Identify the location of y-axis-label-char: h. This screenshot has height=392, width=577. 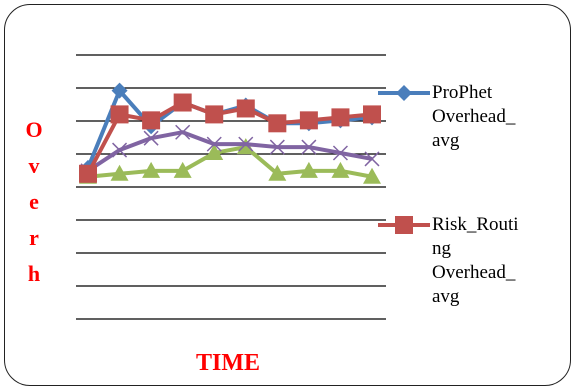
(34, 273).